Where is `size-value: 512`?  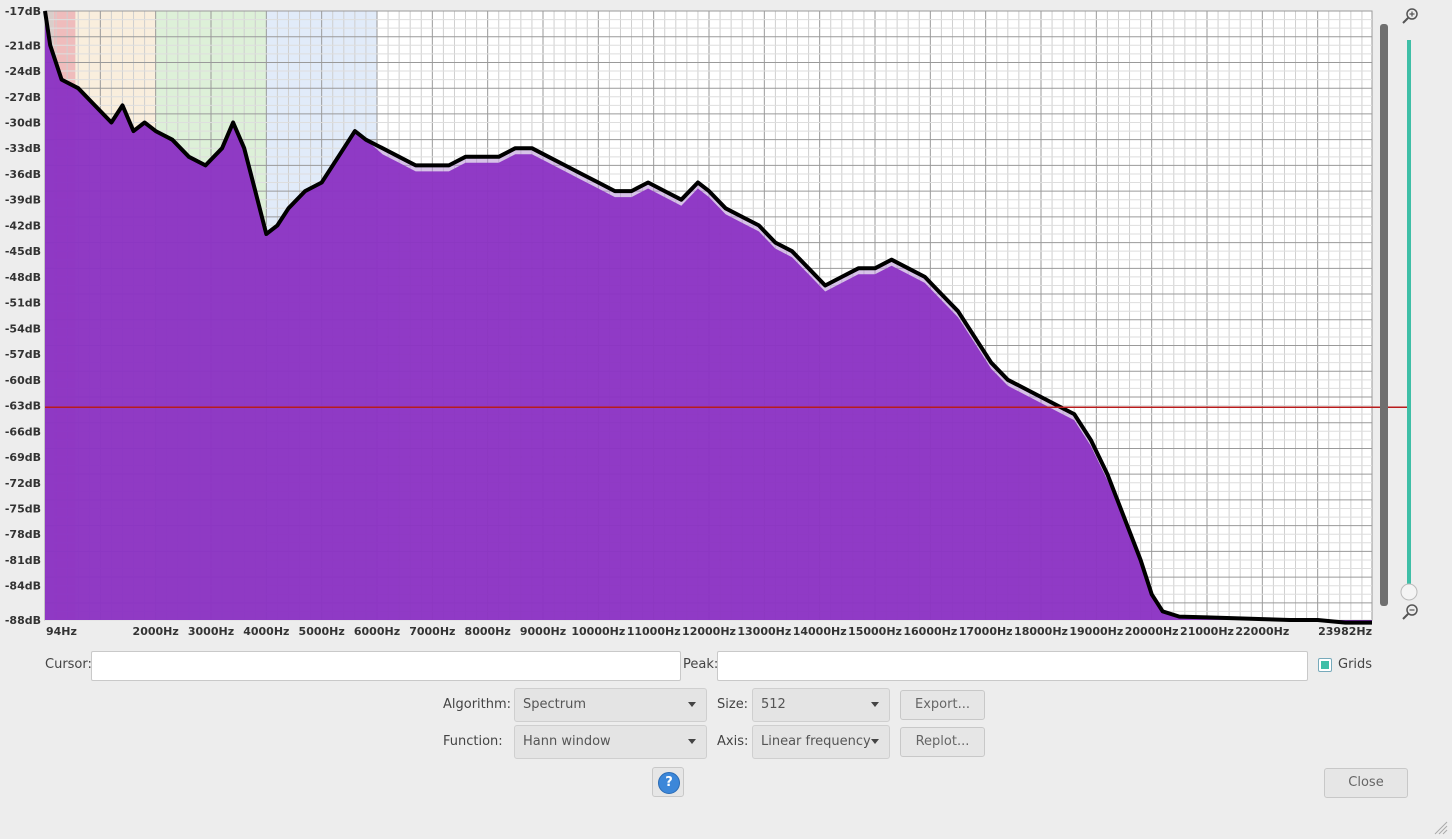
size-value: 512 is located at coordinates (773, 704).